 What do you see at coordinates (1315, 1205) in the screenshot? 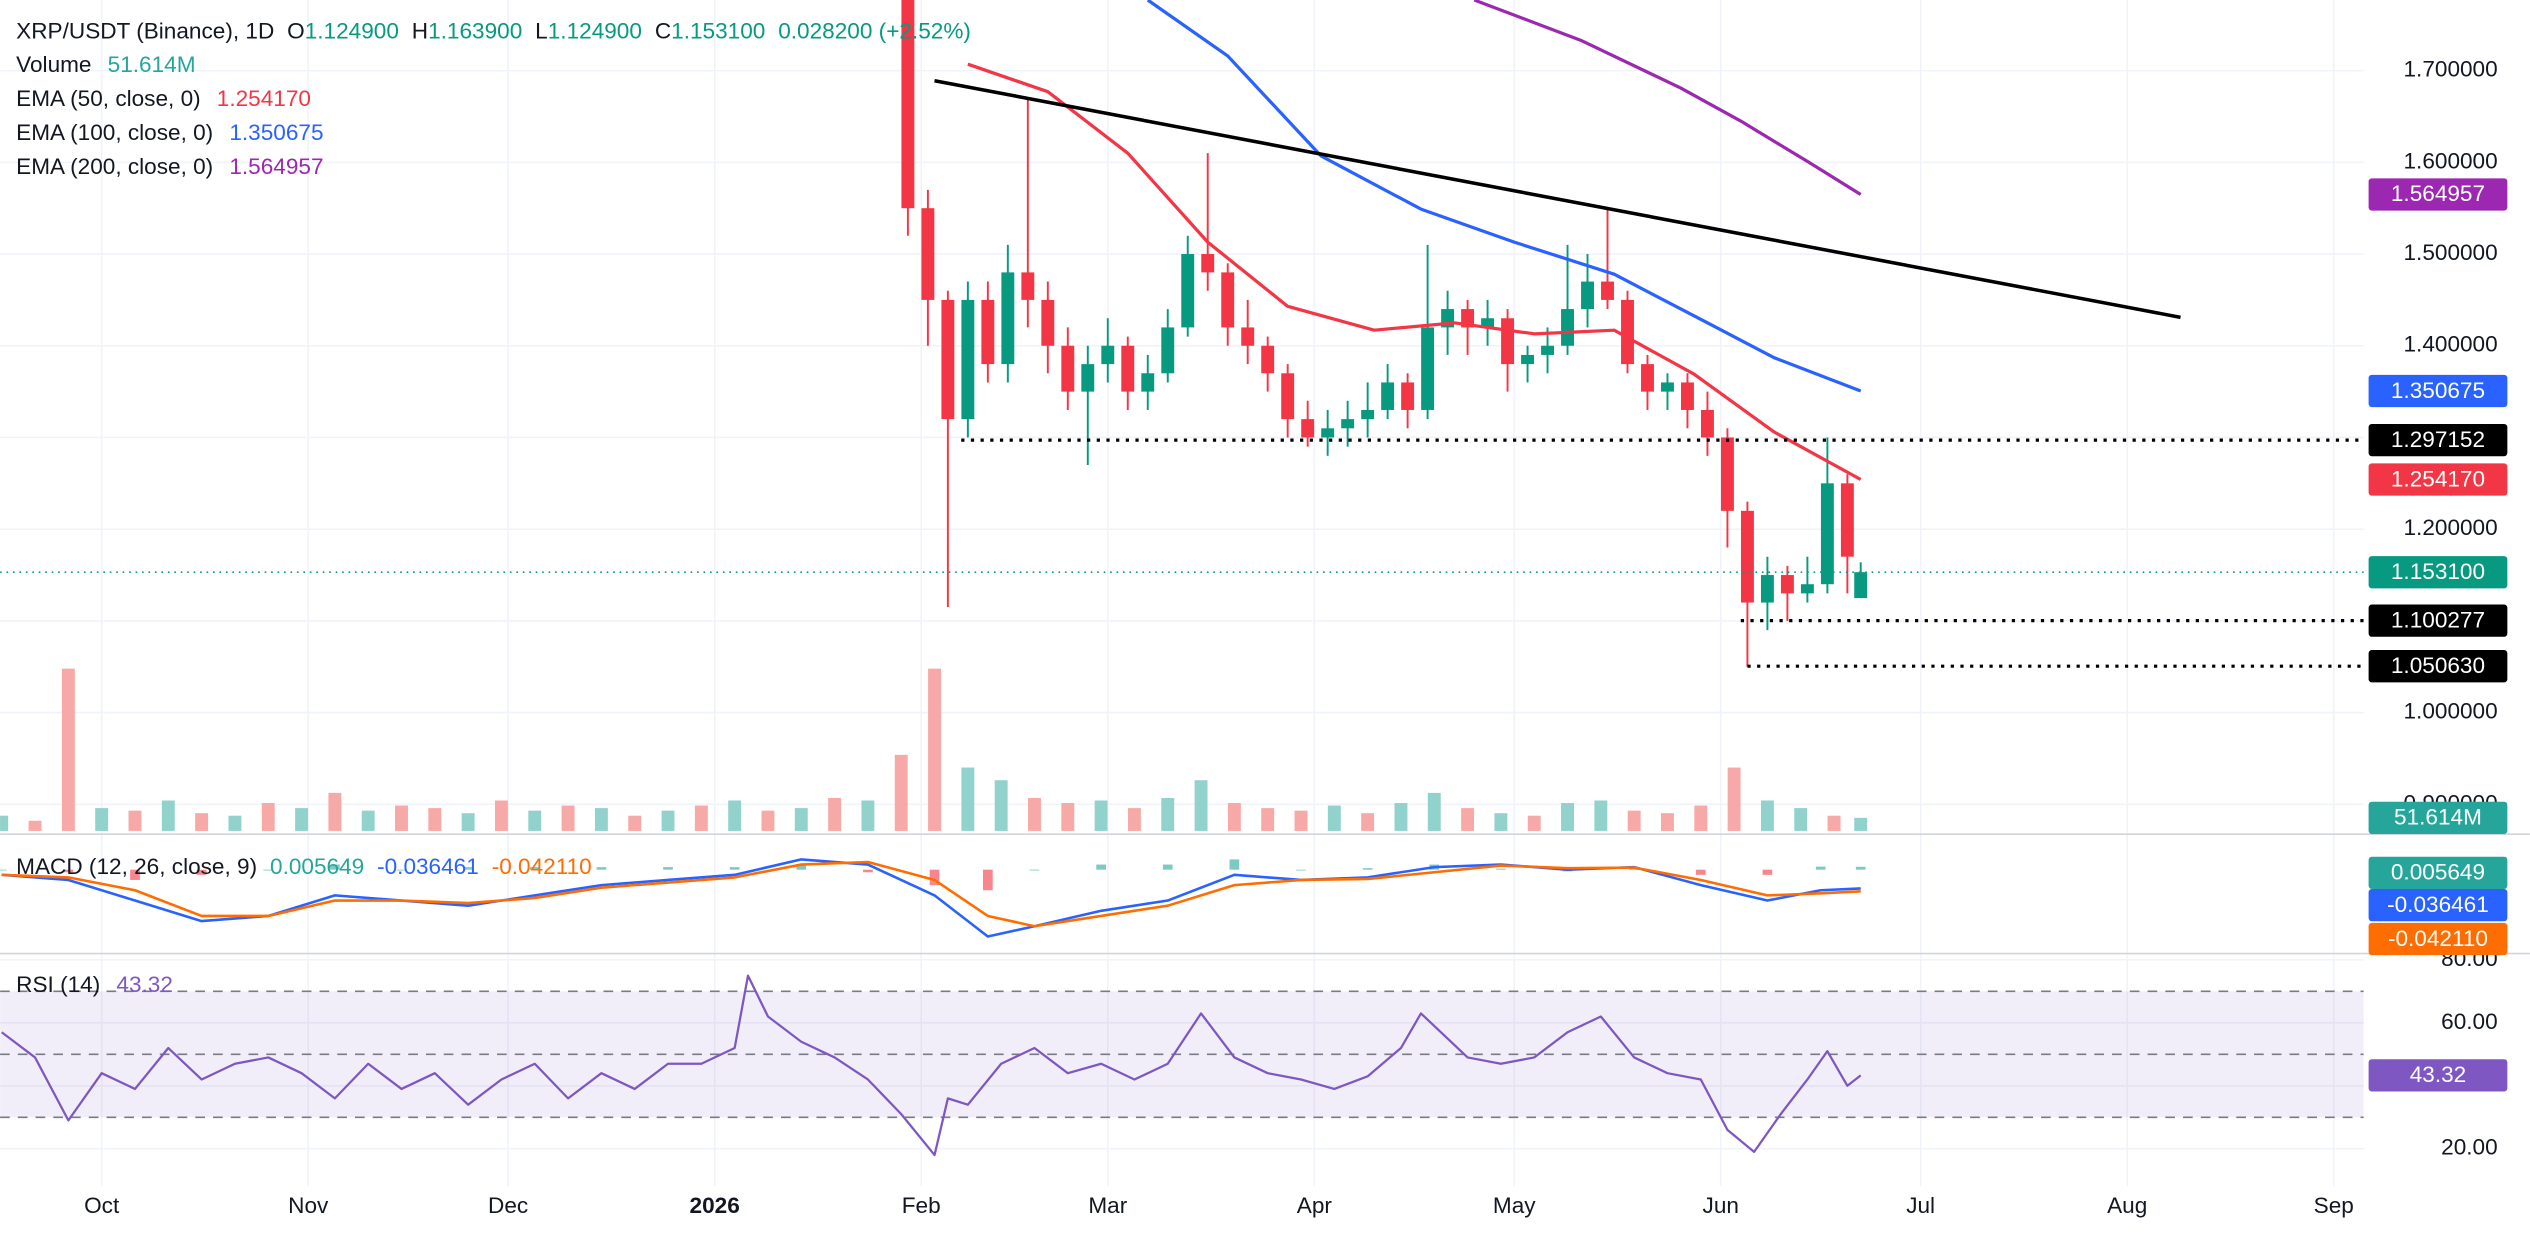
I see `x-tick-label: Apr` at bounding box center [1315, 1205].